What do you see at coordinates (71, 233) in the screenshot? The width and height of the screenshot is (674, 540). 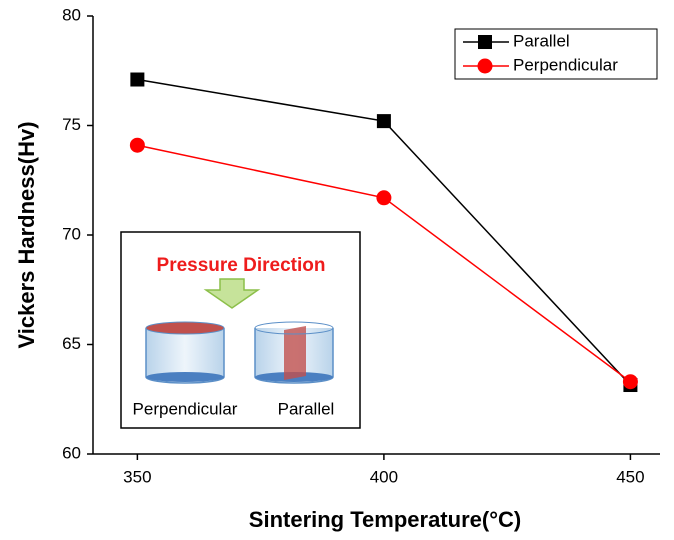 I see `y-tick-label: 70` at bounding box center [71, 233].